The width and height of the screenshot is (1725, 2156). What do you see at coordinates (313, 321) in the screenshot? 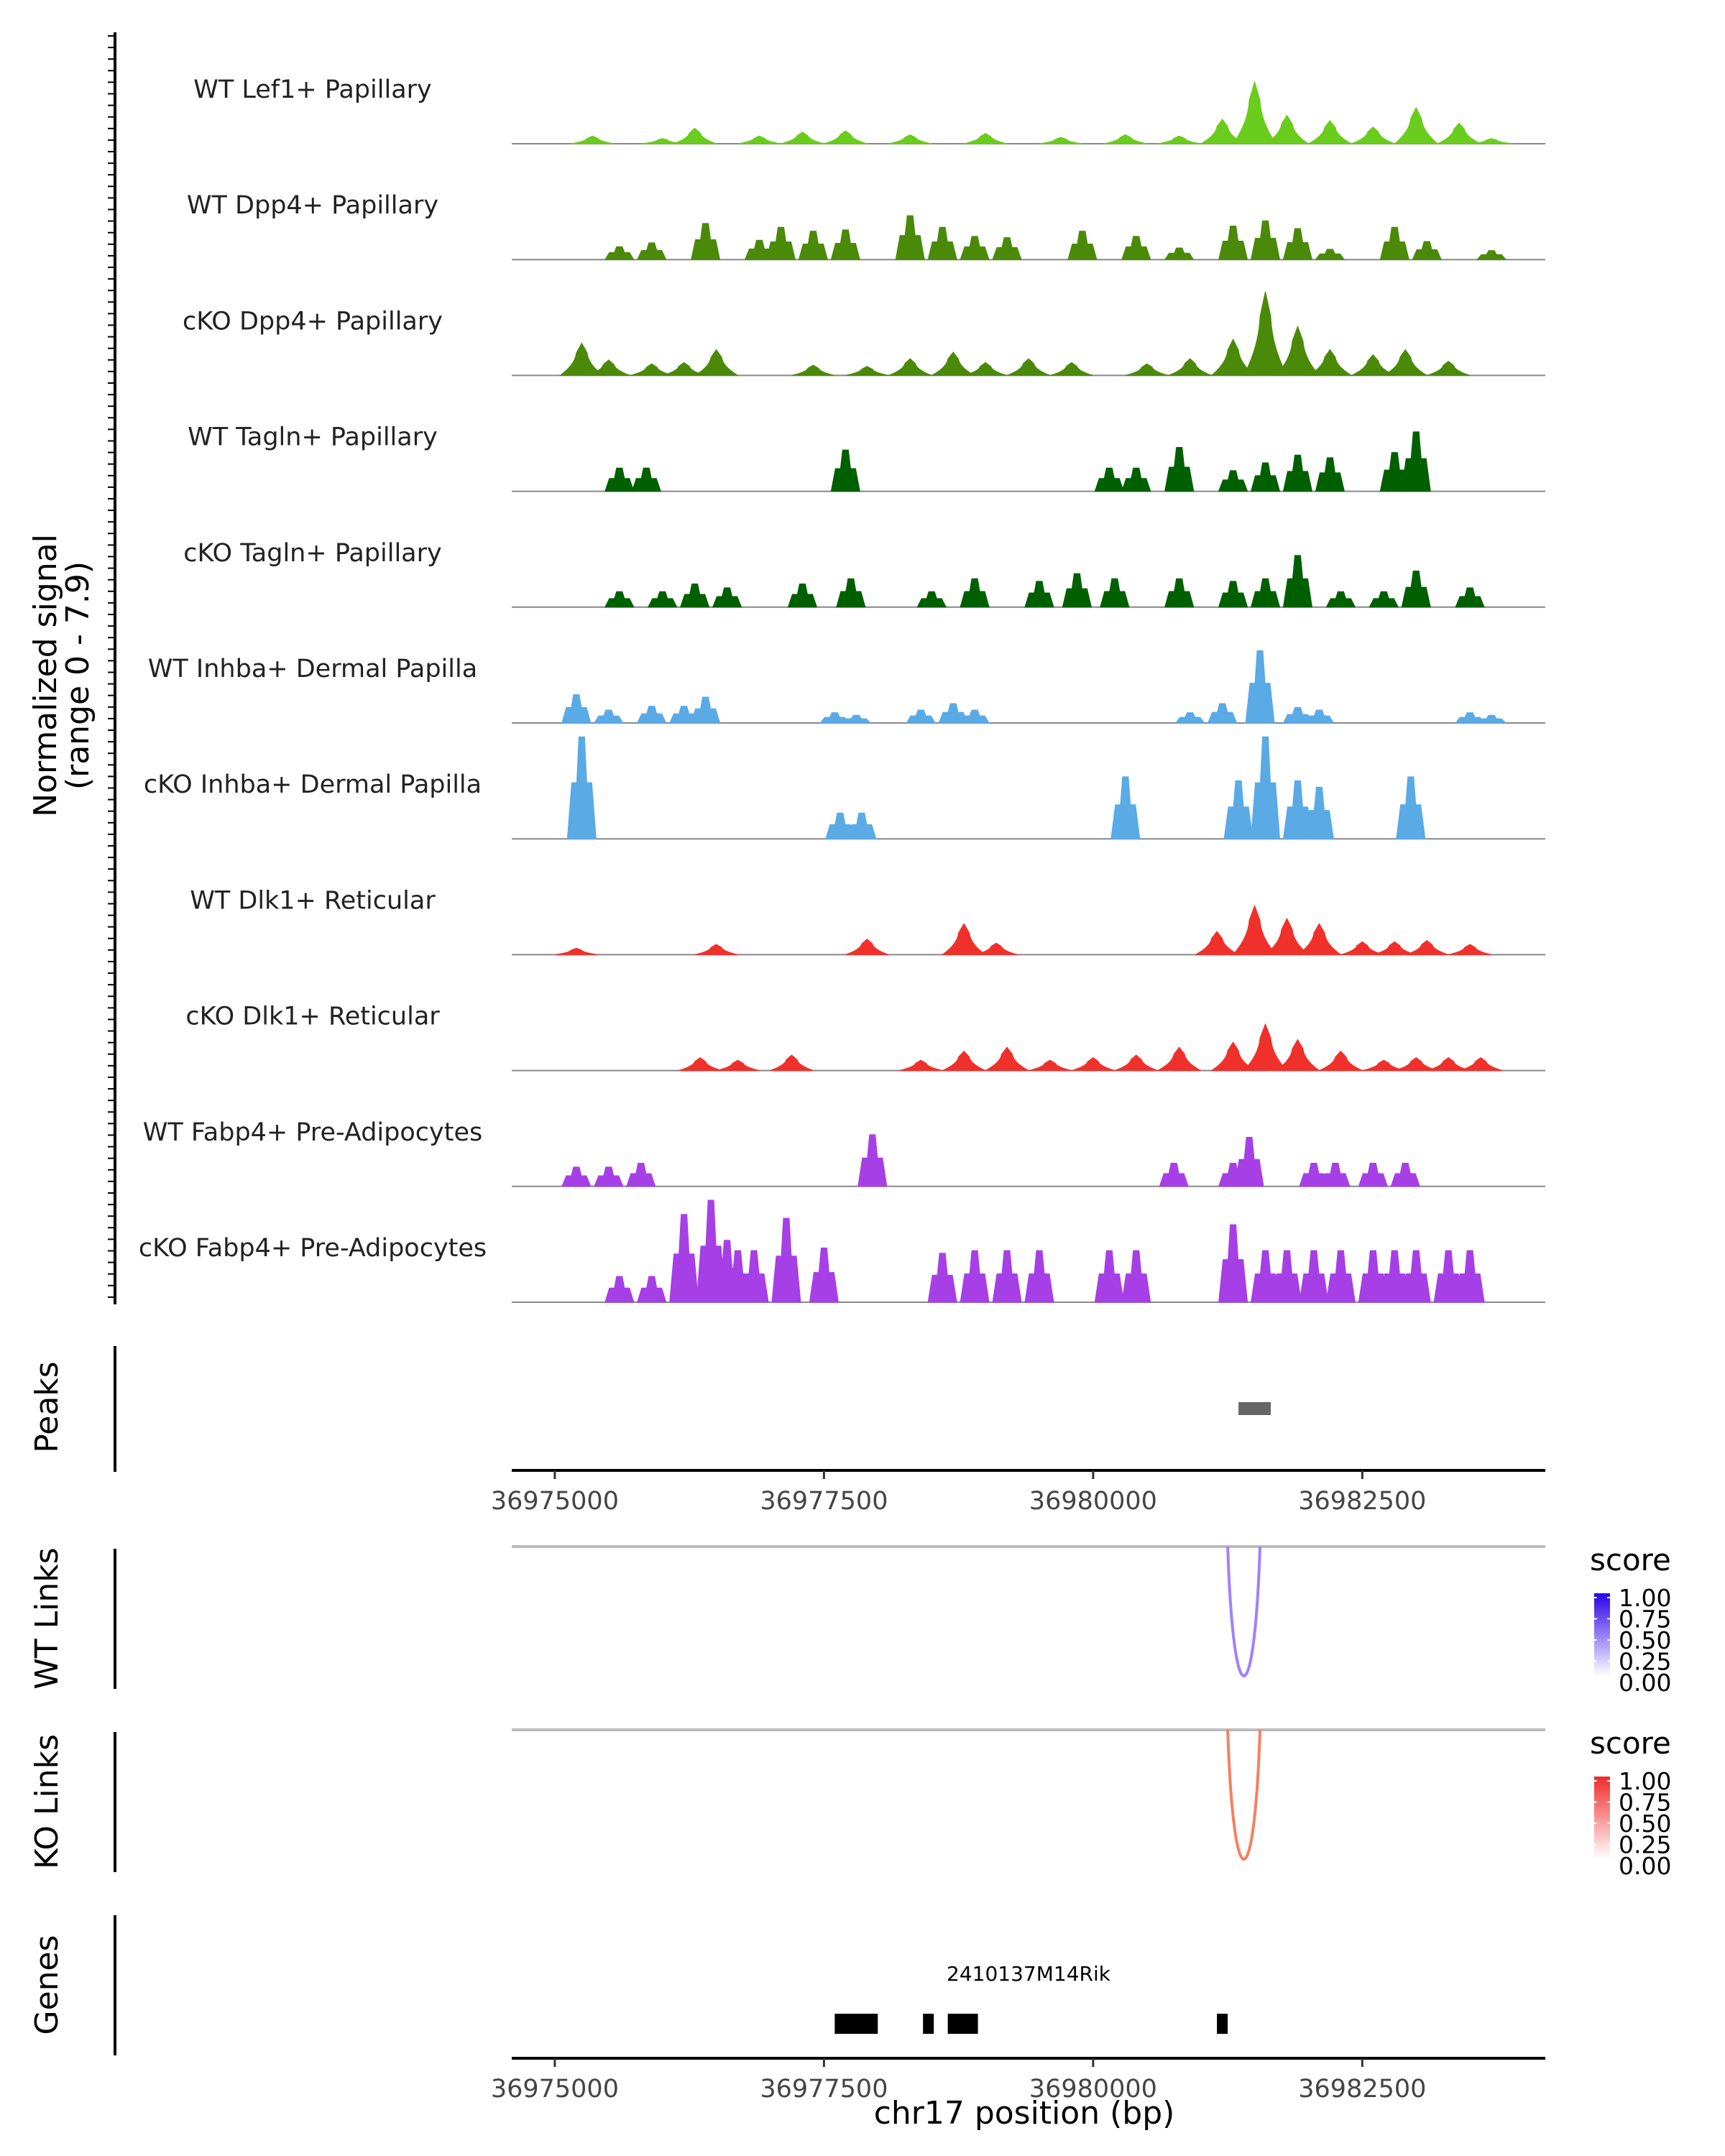
I see `track-label: cKO Dpp4+ Papillary` at bounding box center [313, 321].